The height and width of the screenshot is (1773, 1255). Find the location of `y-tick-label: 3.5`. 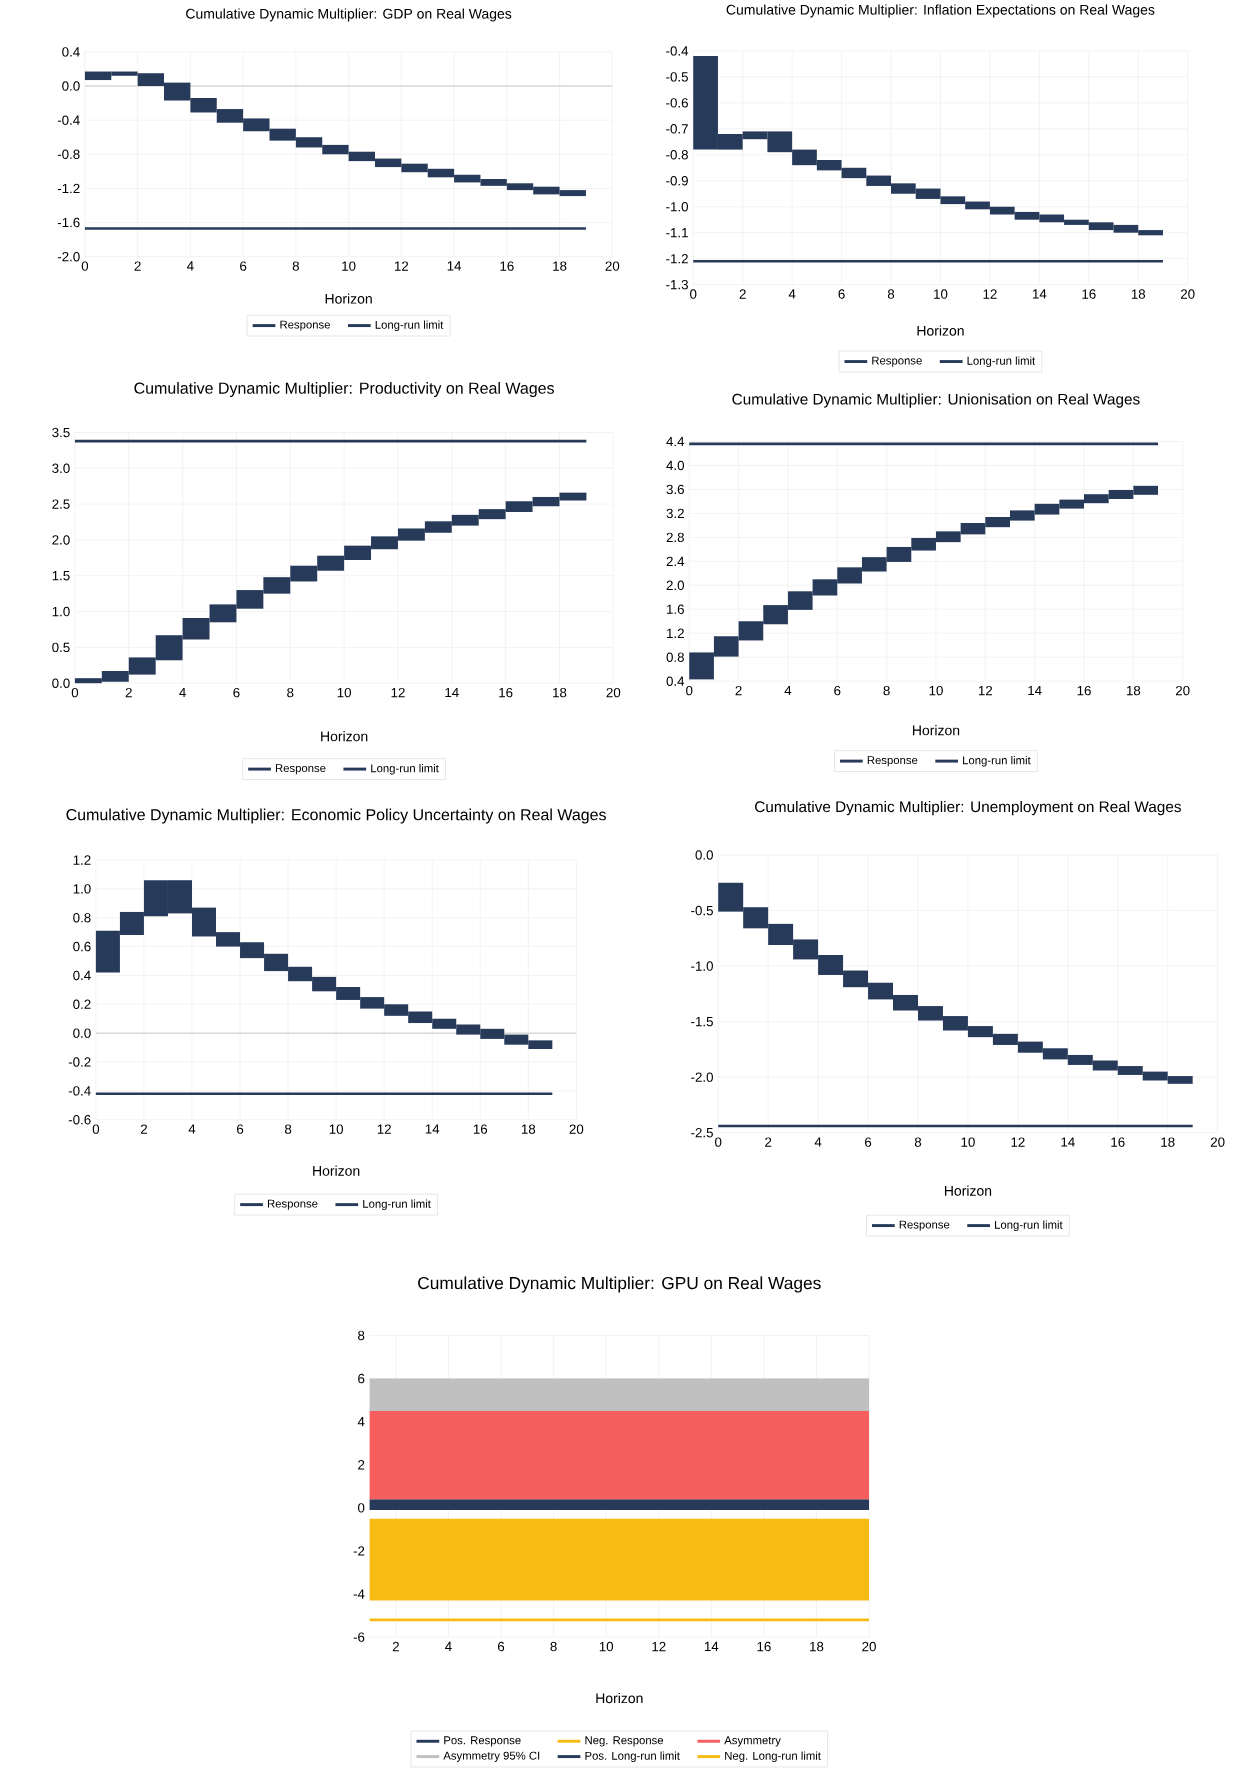

y-tick-label: 3.5 is located at coordinates (61, 432).